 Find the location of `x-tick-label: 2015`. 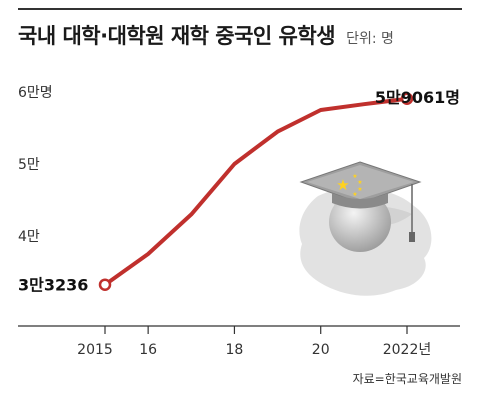

x-tick-label: 2015 is located at coordinates (95, 350).